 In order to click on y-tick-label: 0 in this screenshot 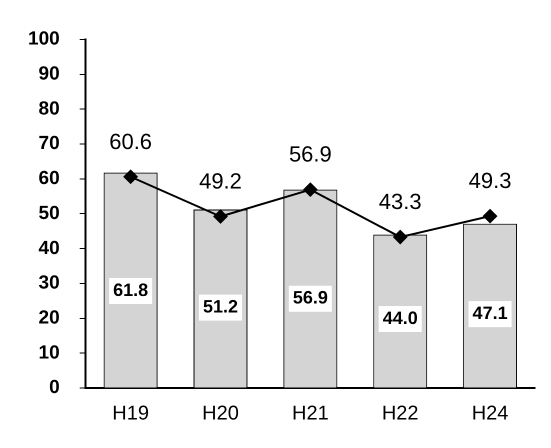, I will do `click(54, 387)`.